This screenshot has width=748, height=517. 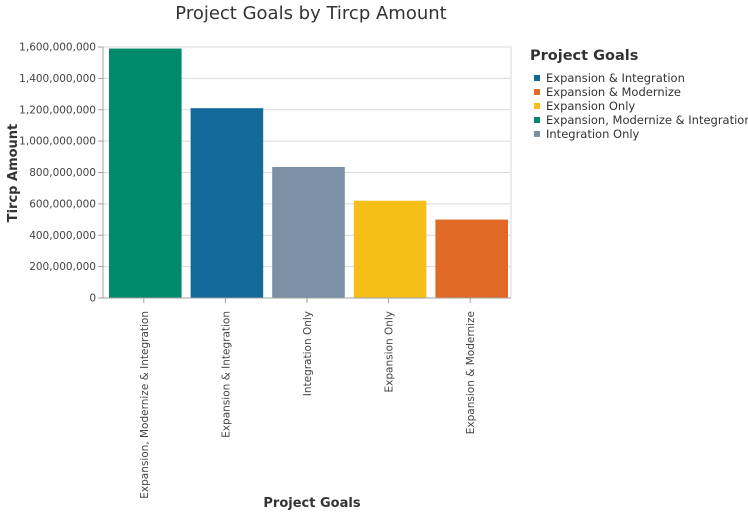 What do you see at coordinates (590, 106) in the screenshot?
I see `legend-item-label: Expansion Only` at bounding box center [590, 106].